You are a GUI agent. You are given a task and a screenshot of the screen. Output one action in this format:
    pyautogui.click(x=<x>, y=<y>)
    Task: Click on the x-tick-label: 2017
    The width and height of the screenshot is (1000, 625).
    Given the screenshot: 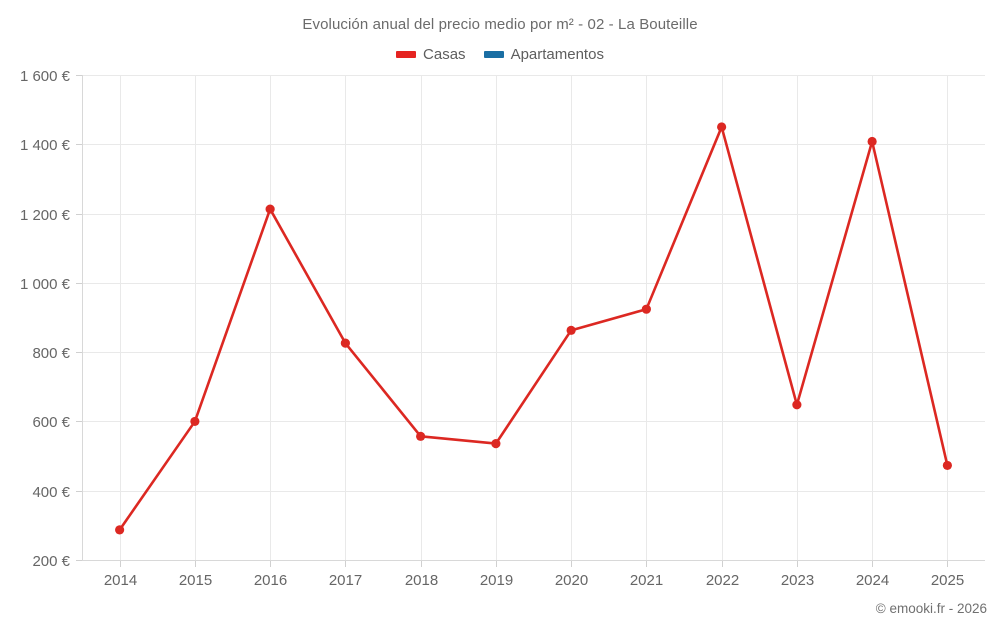 What is the action you would take?
    pyautogui.click(x=345, y=580)
    